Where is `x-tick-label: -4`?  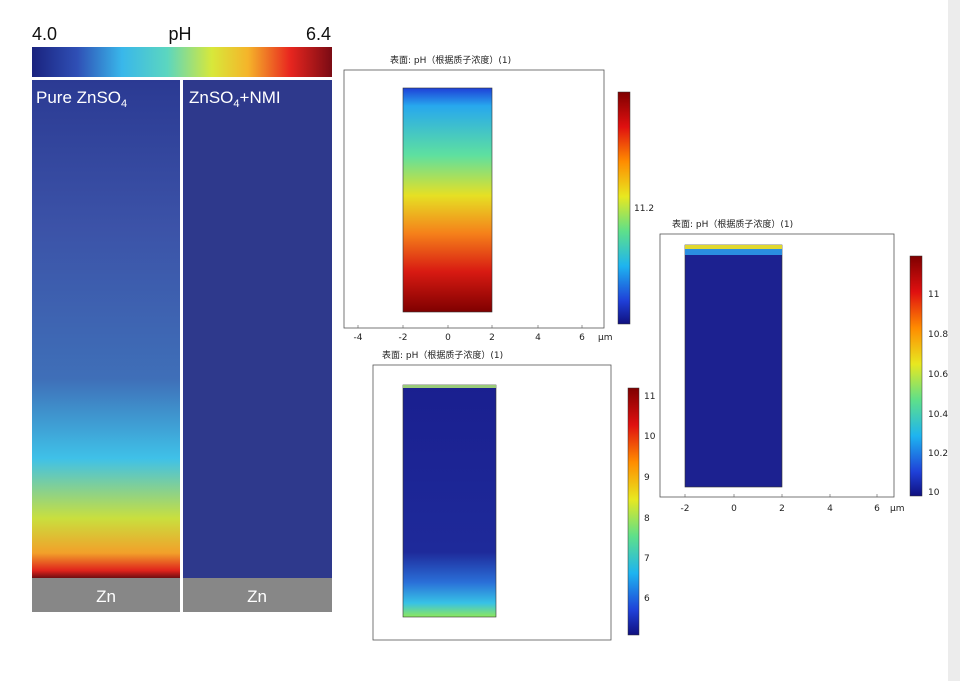 x-tick-label: -4 is located at coordinates (358, 338).